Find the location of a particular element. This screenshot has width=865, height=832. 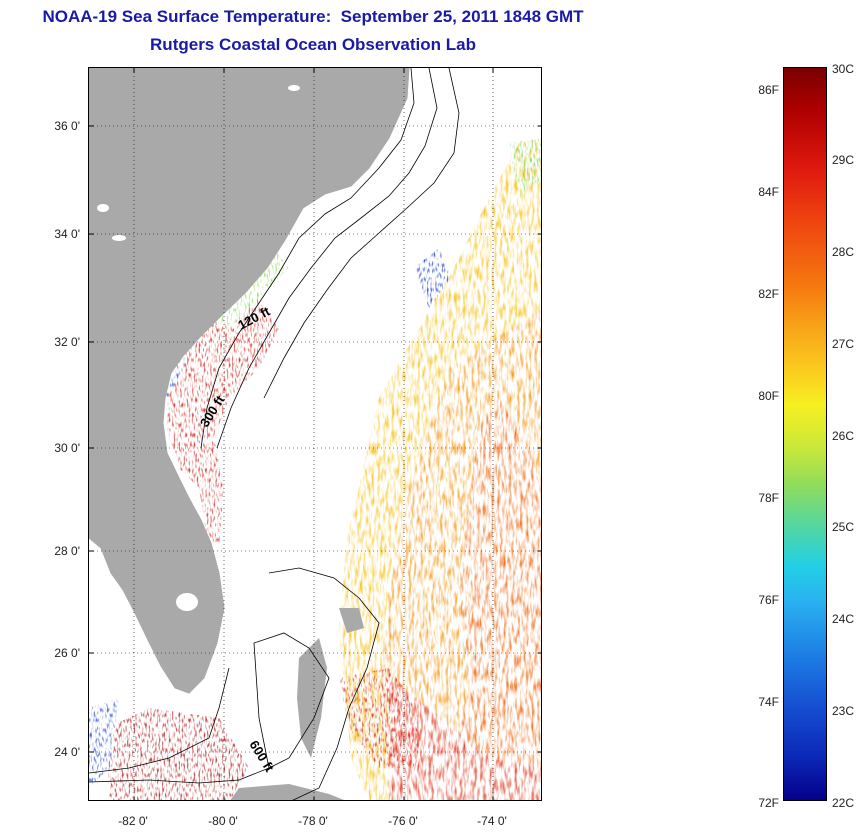

lat-label-36: 36 0' is located at coordinates (67, 126).